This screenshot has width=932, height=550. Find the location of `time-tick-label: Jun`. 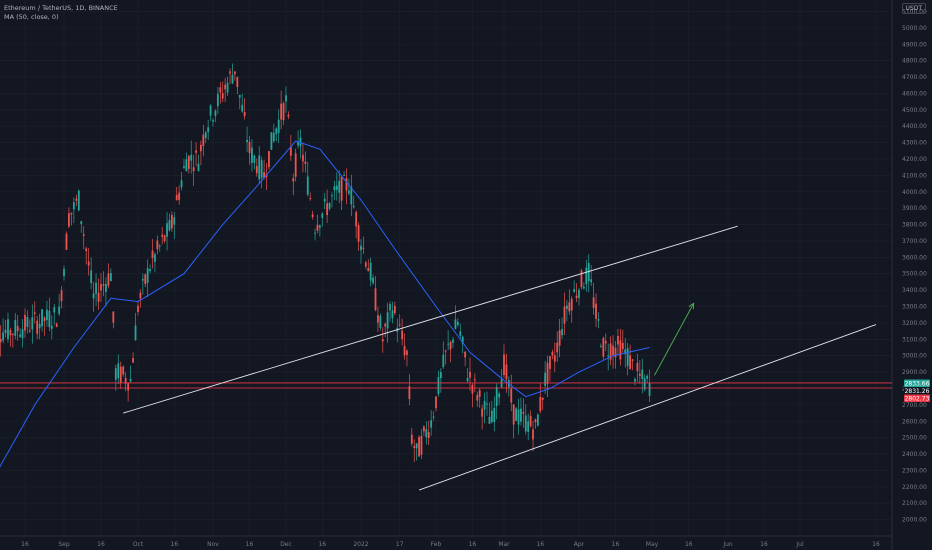

time-tick-label: Jun is located at coordinates (727, 544).